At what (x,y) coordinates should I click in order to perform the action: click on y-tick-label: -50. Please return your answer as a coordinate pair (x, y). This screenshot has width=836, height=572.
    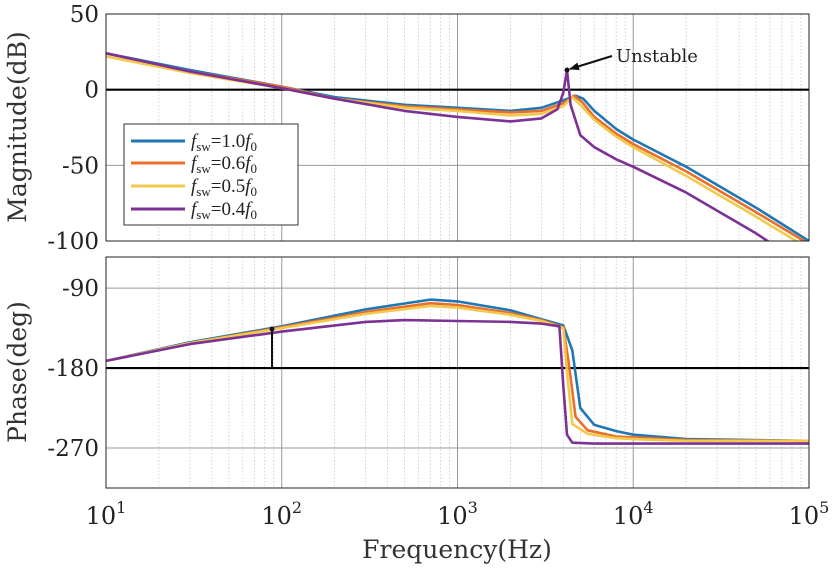
    Looking at the image, I should click on (80, 166).